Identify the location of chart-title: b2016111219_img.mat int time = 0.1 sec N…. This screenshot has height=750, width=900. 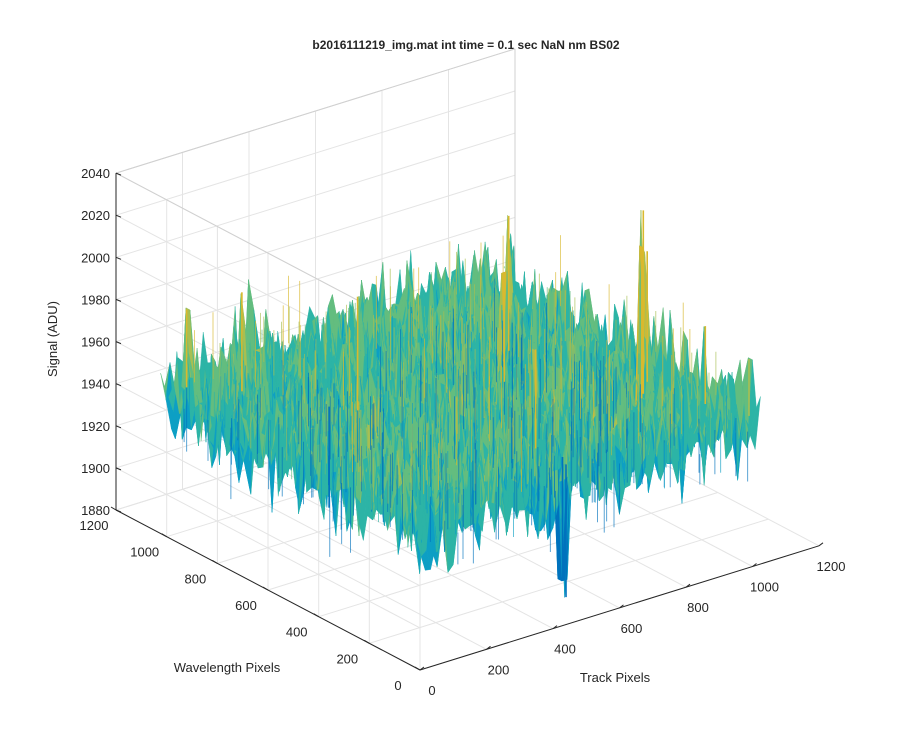
(465, 45).